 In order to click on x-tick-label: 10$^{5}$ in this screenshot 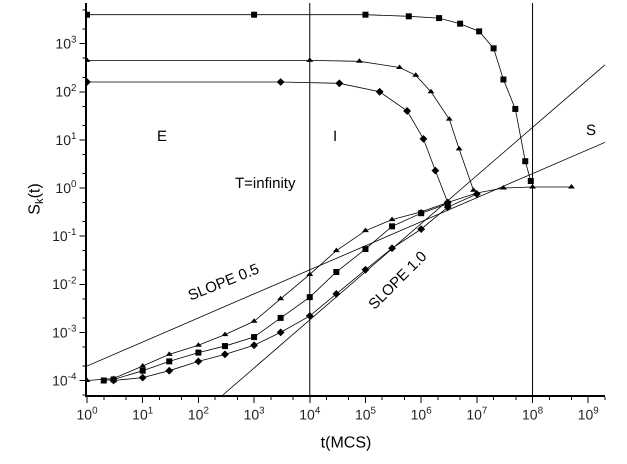, I will do `click(365, 414)`.